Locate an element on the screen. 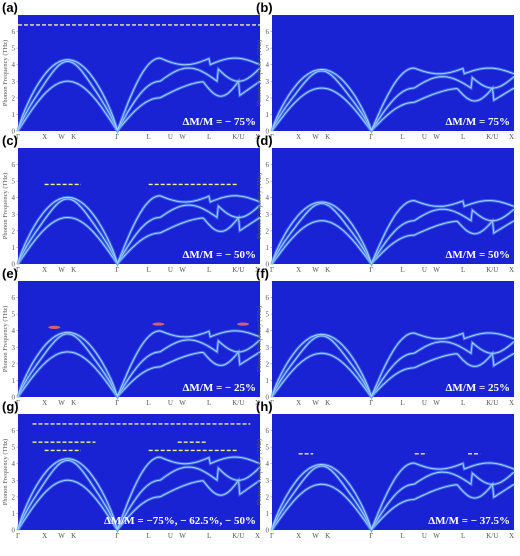  panel-label: (g) is located at coordinates (10, 406).